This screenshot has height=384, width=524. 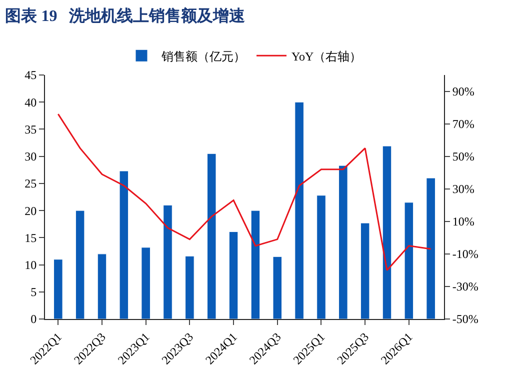 I want to click on y2-tick-label: 30%, so click(x=463, y=189).